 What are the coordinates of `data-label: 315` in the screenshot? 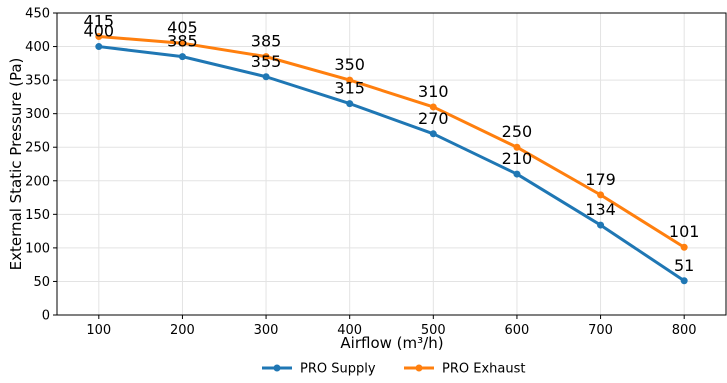 It's located at (349, 88).